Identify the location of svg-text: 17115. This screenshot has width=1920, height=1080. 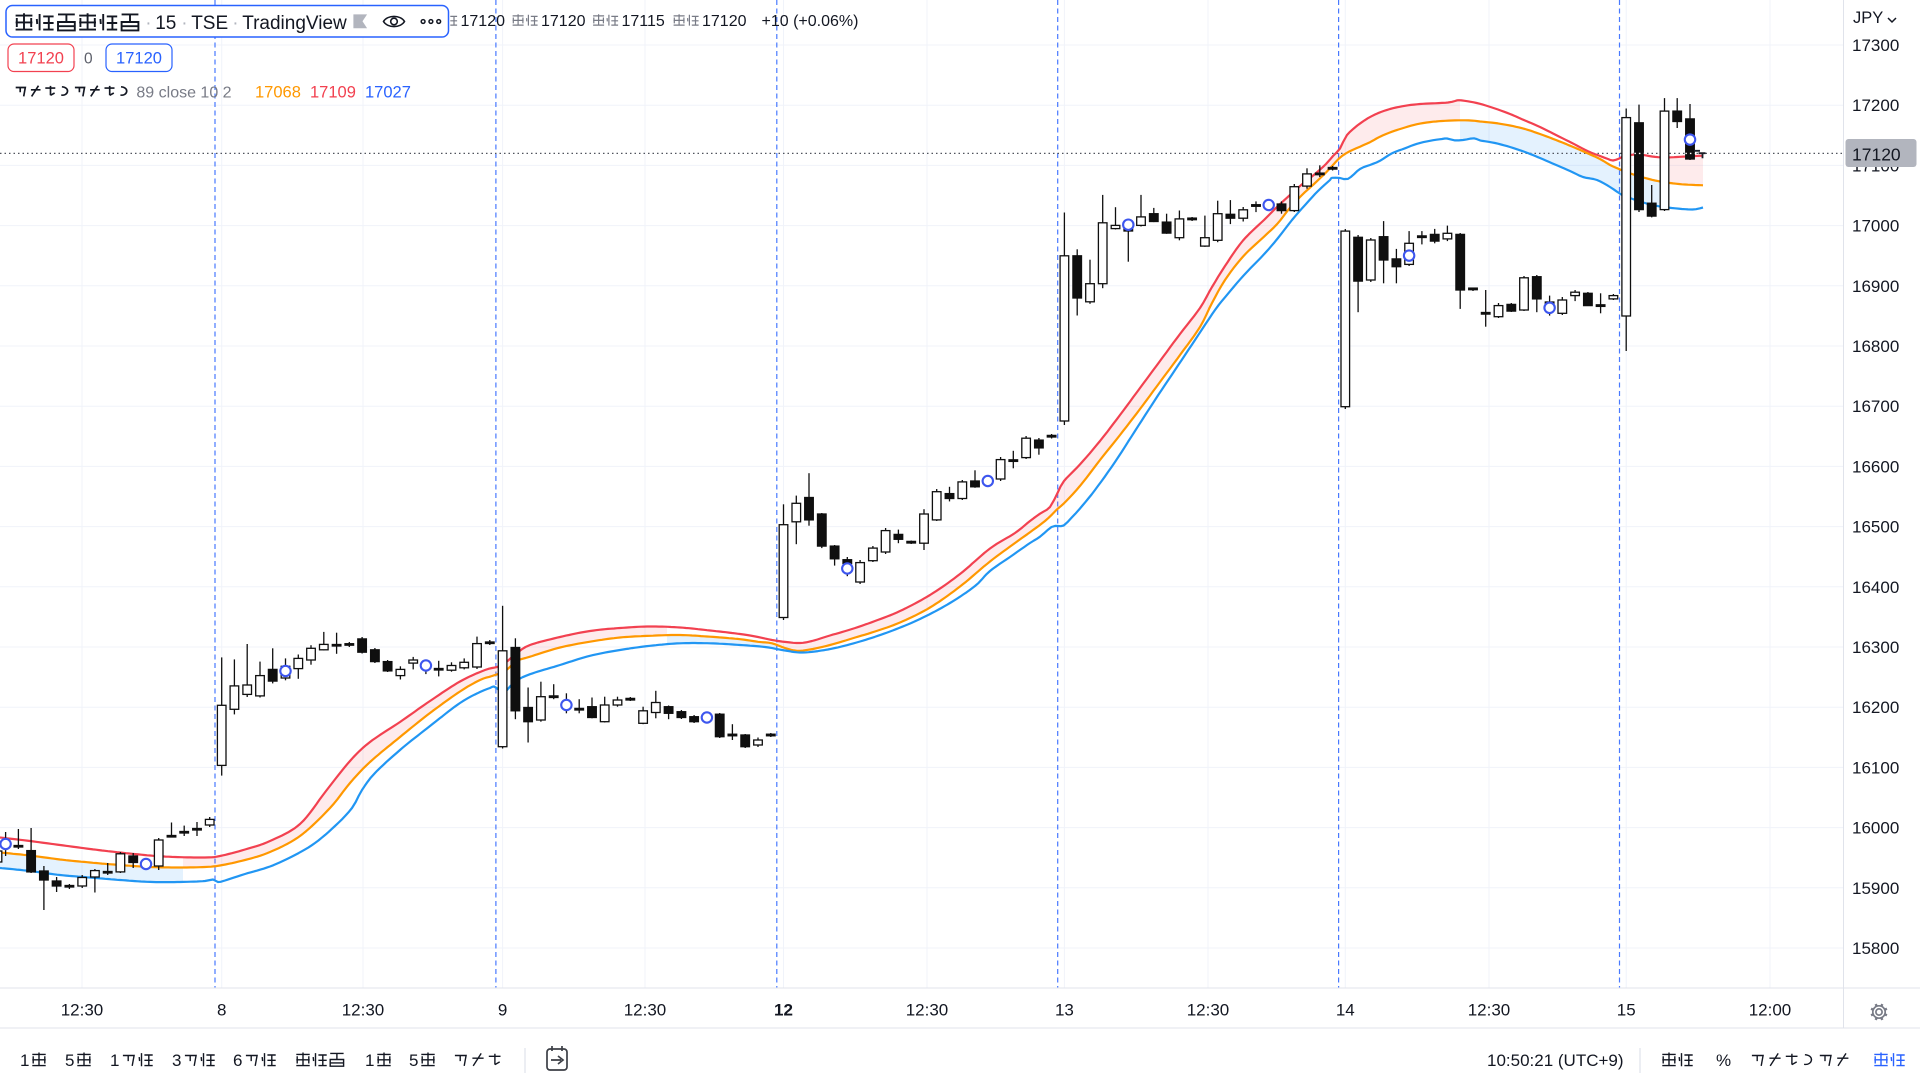
(643, 21).